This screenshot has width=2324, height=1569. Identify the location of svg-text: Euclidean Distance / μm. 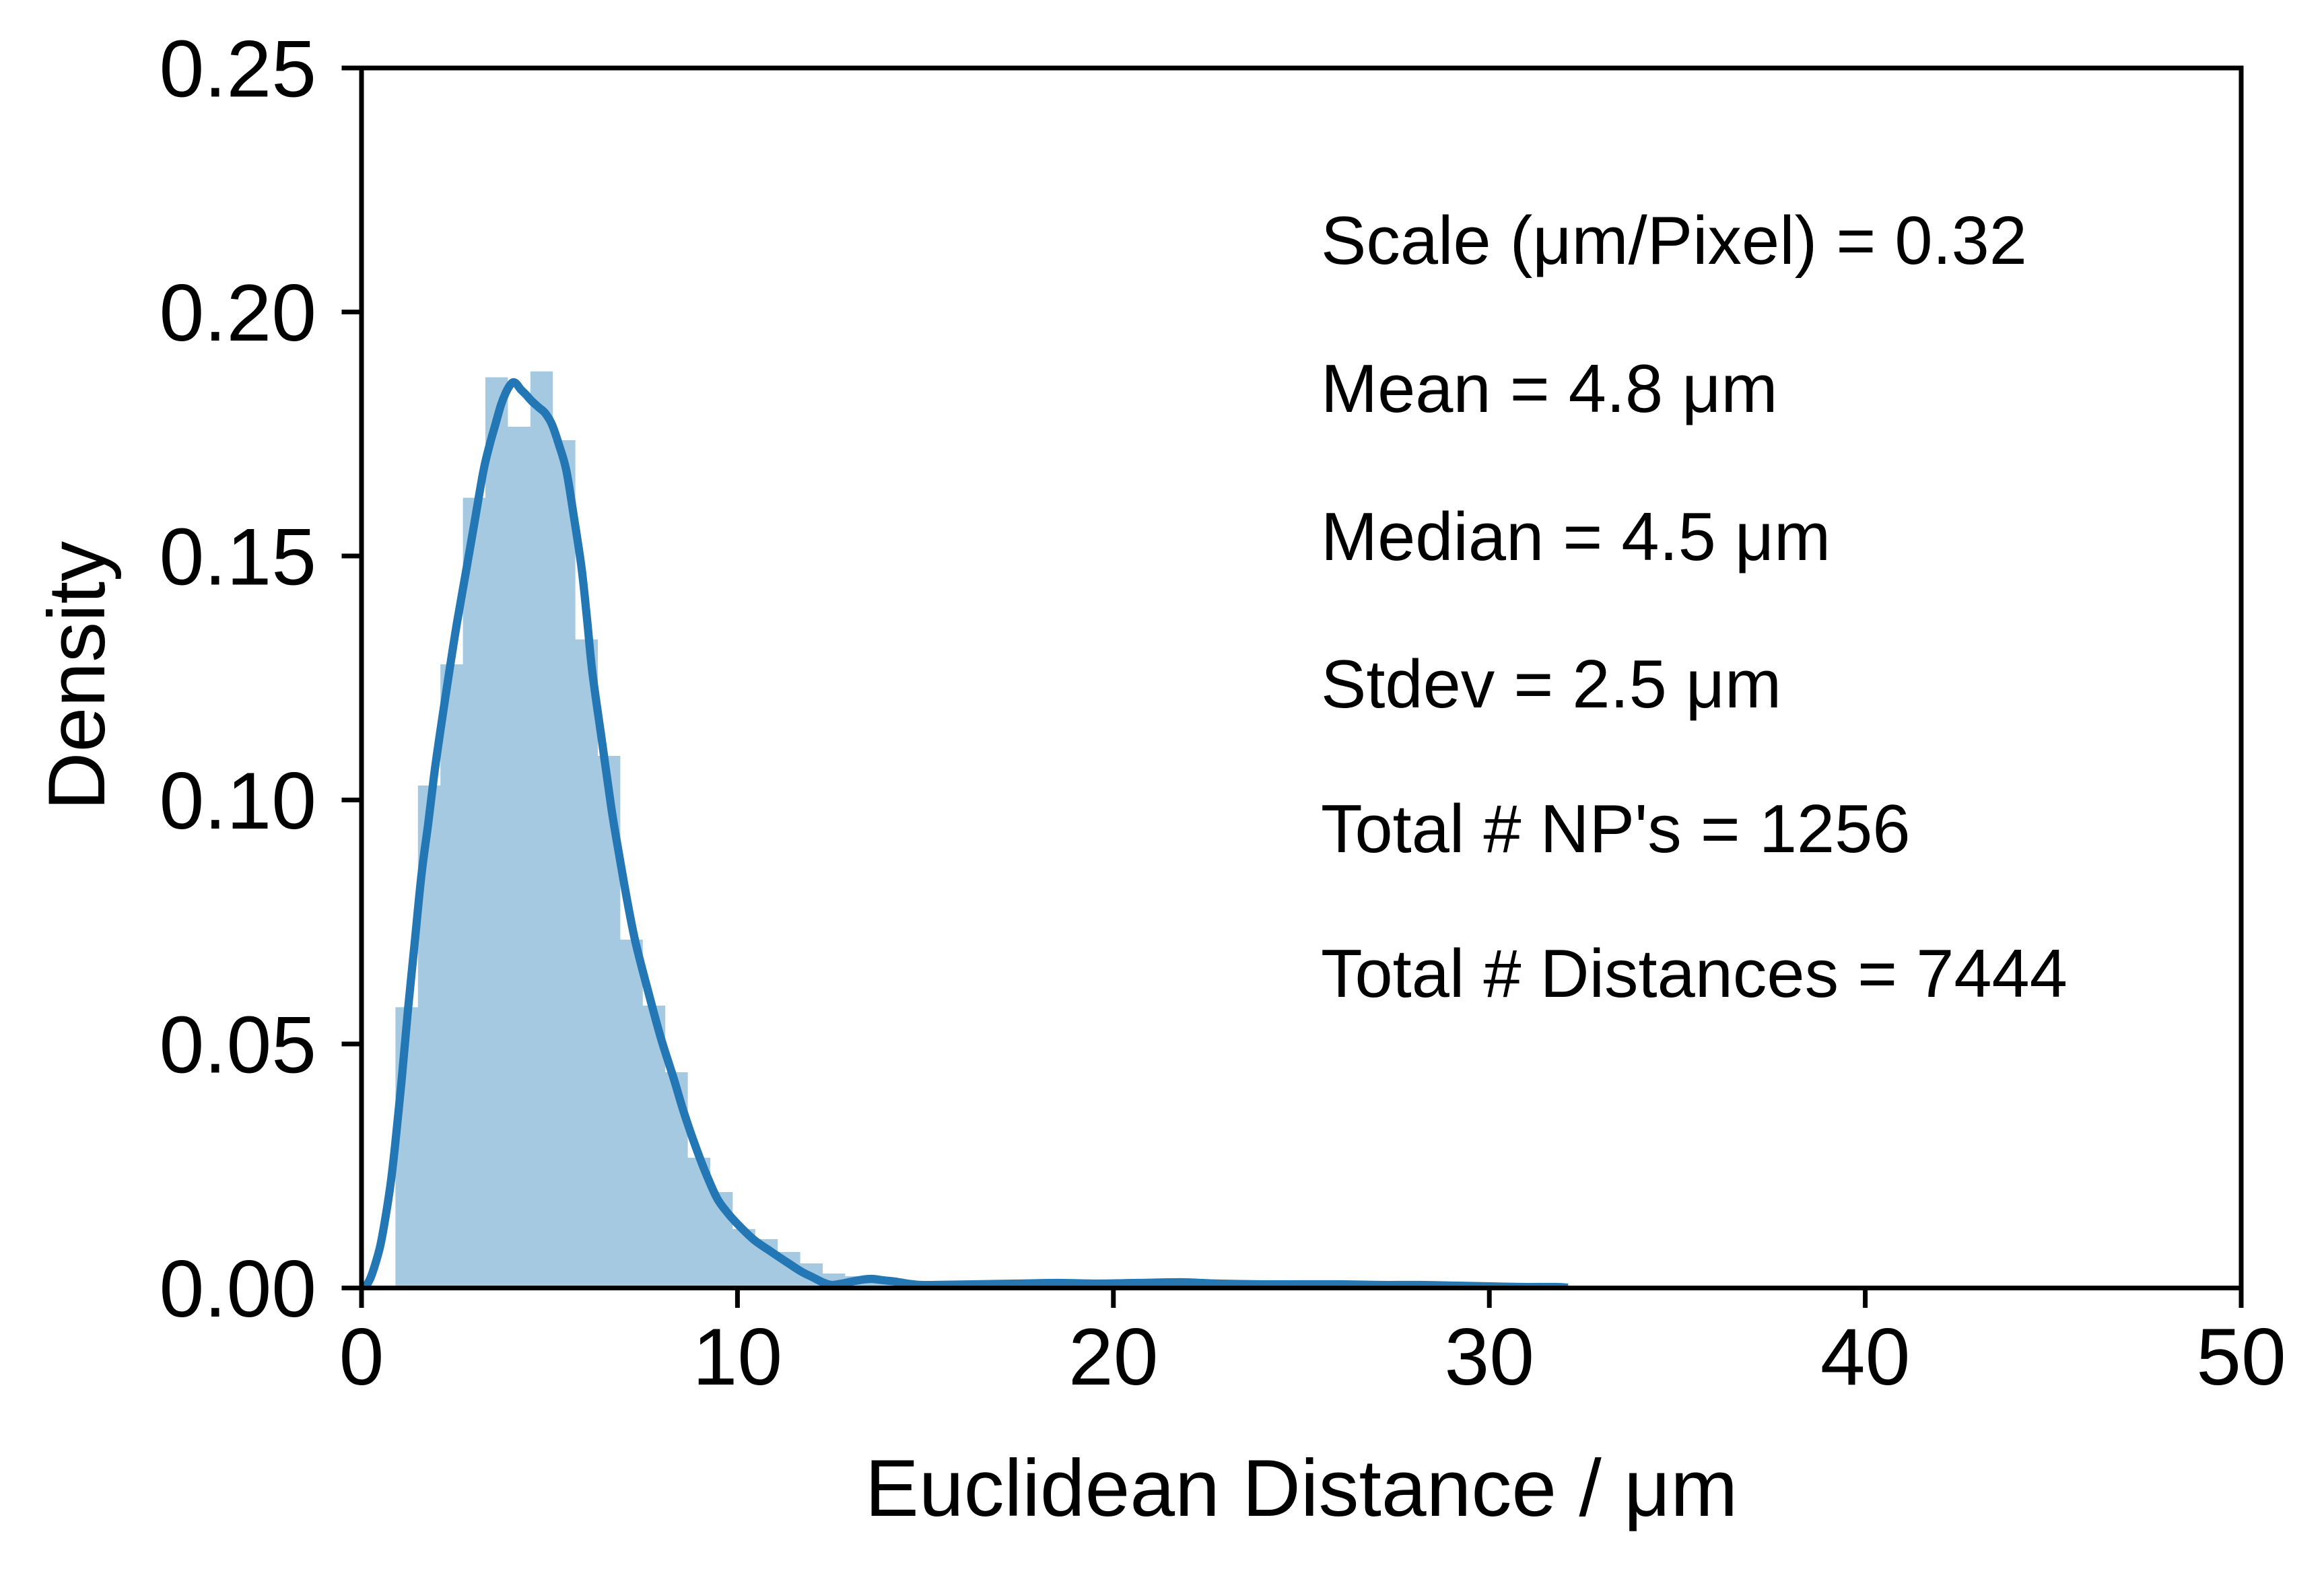
(1301, 1488).